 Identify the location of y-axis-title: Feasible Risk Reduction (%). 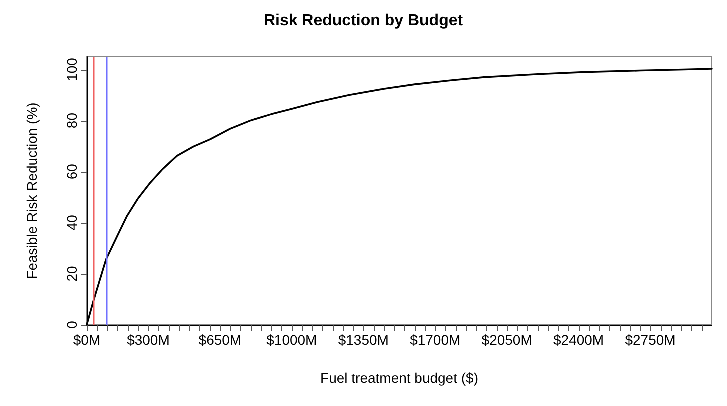
(32, 191).